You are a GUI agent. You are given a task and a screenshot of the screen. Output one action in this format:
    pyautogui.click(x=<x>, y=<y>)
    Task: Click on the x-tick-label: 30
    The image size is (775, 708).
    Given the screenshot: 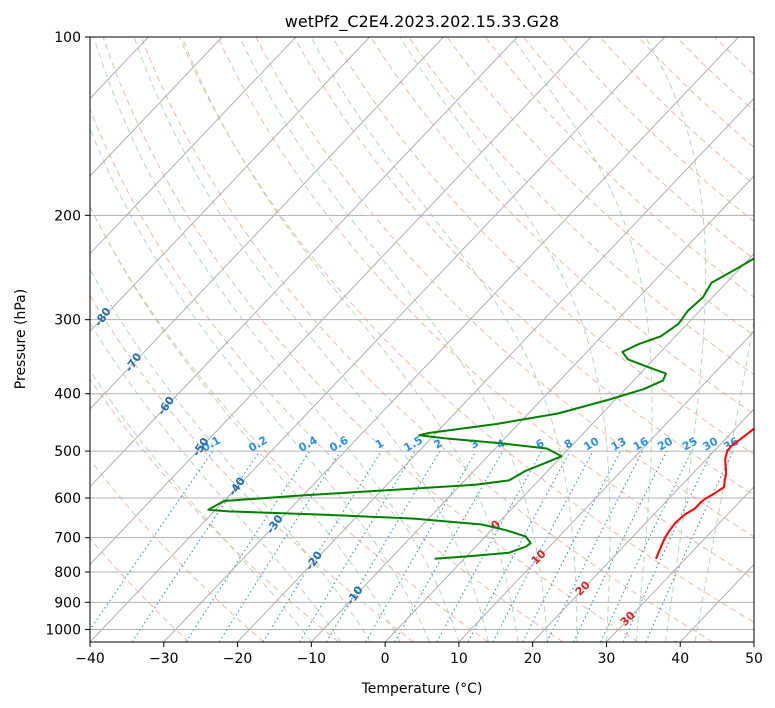 What is the action you would take?
    pyautogui.click(x=607, y=659)
    